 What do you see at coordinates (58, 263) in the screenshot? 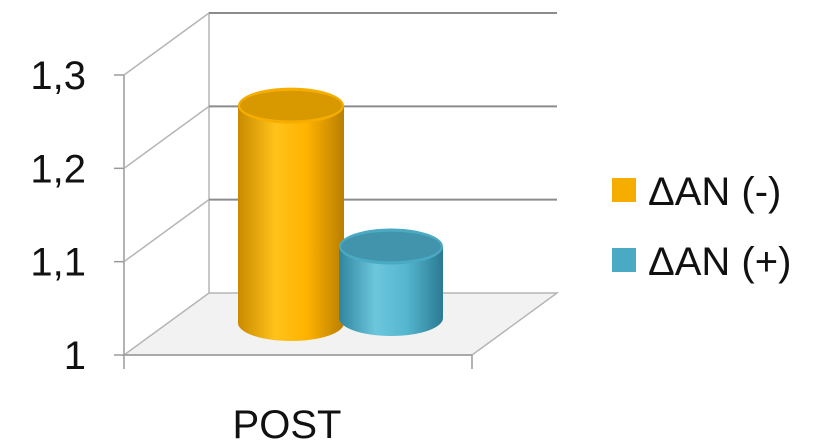
I see `y-tick-label: 1,1` at bounding box center [58, 263].